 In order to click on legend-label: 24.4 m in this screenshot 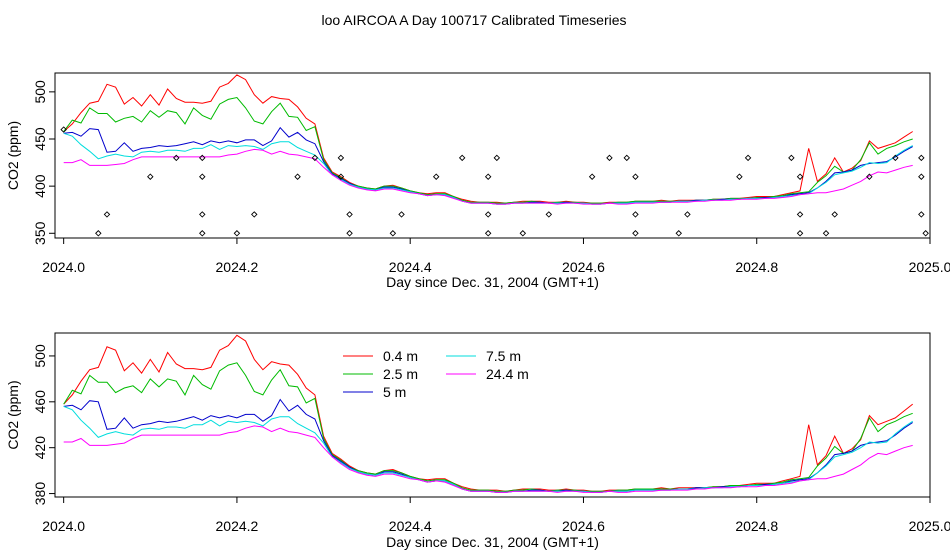, I will do `click(507, 374)`.